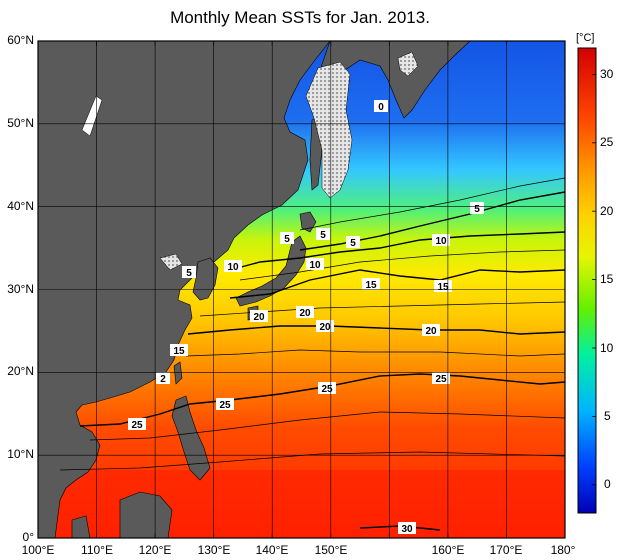 The image size is (620, 560). What do you see at coordinates (38, 550) in the screenshot?
I see `lon-label: 100°E` at bounding box center [38, 550].